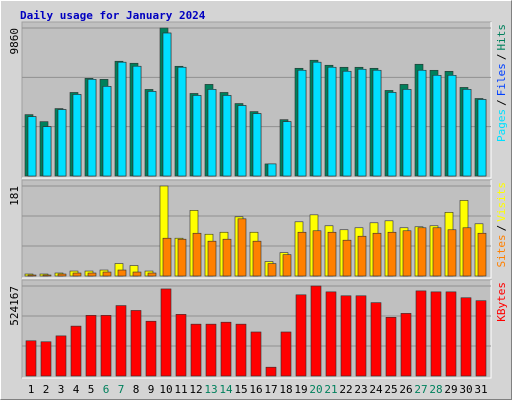 This screenshot has height=400, width=512. Describe the element at coordinates (285, 389) in the screenshot. I see `x-tick-label: 18` at that location.